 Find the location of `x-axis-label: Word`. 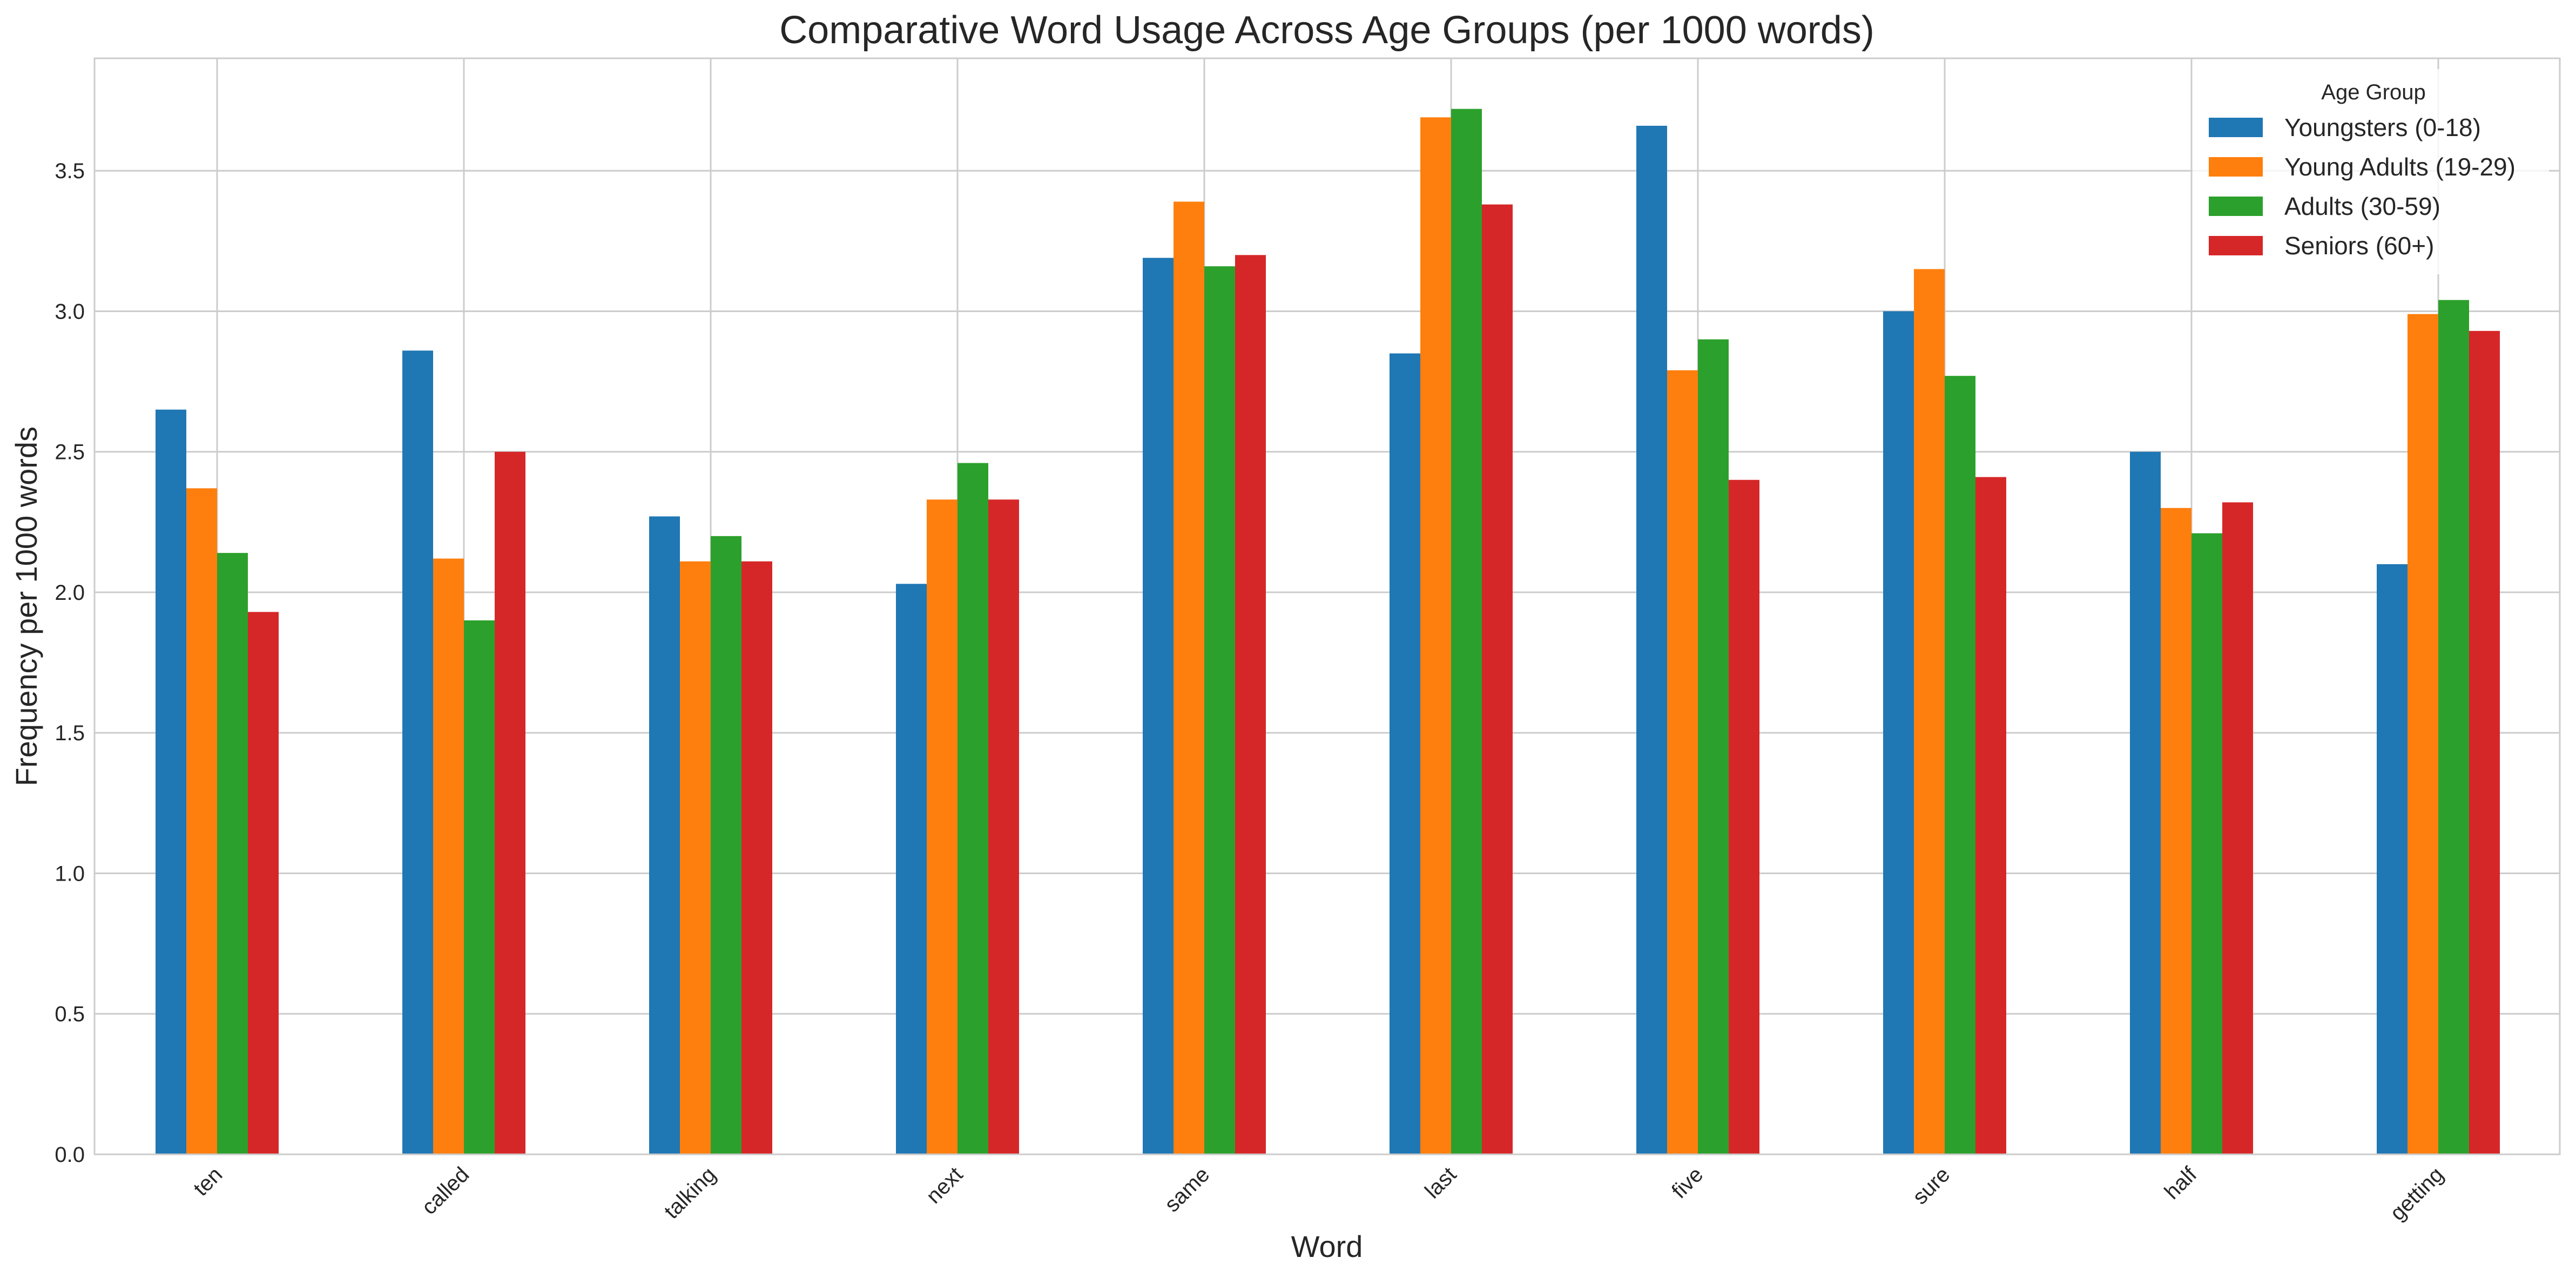

x-axis-label: Word is located at coordinates (1327, 1246).